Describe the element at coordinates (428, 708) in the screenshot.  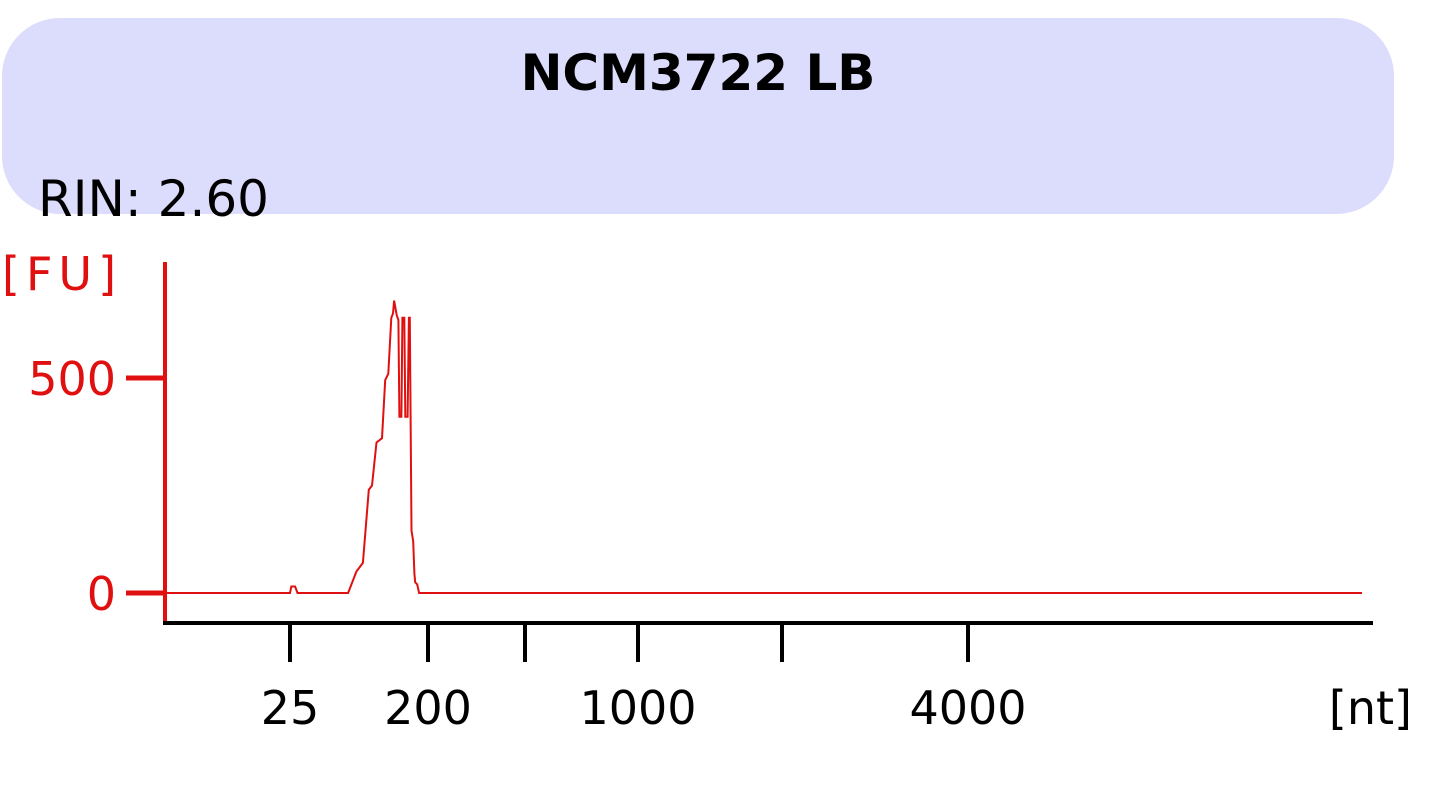
I see `x-tick-label: 200` at that location.